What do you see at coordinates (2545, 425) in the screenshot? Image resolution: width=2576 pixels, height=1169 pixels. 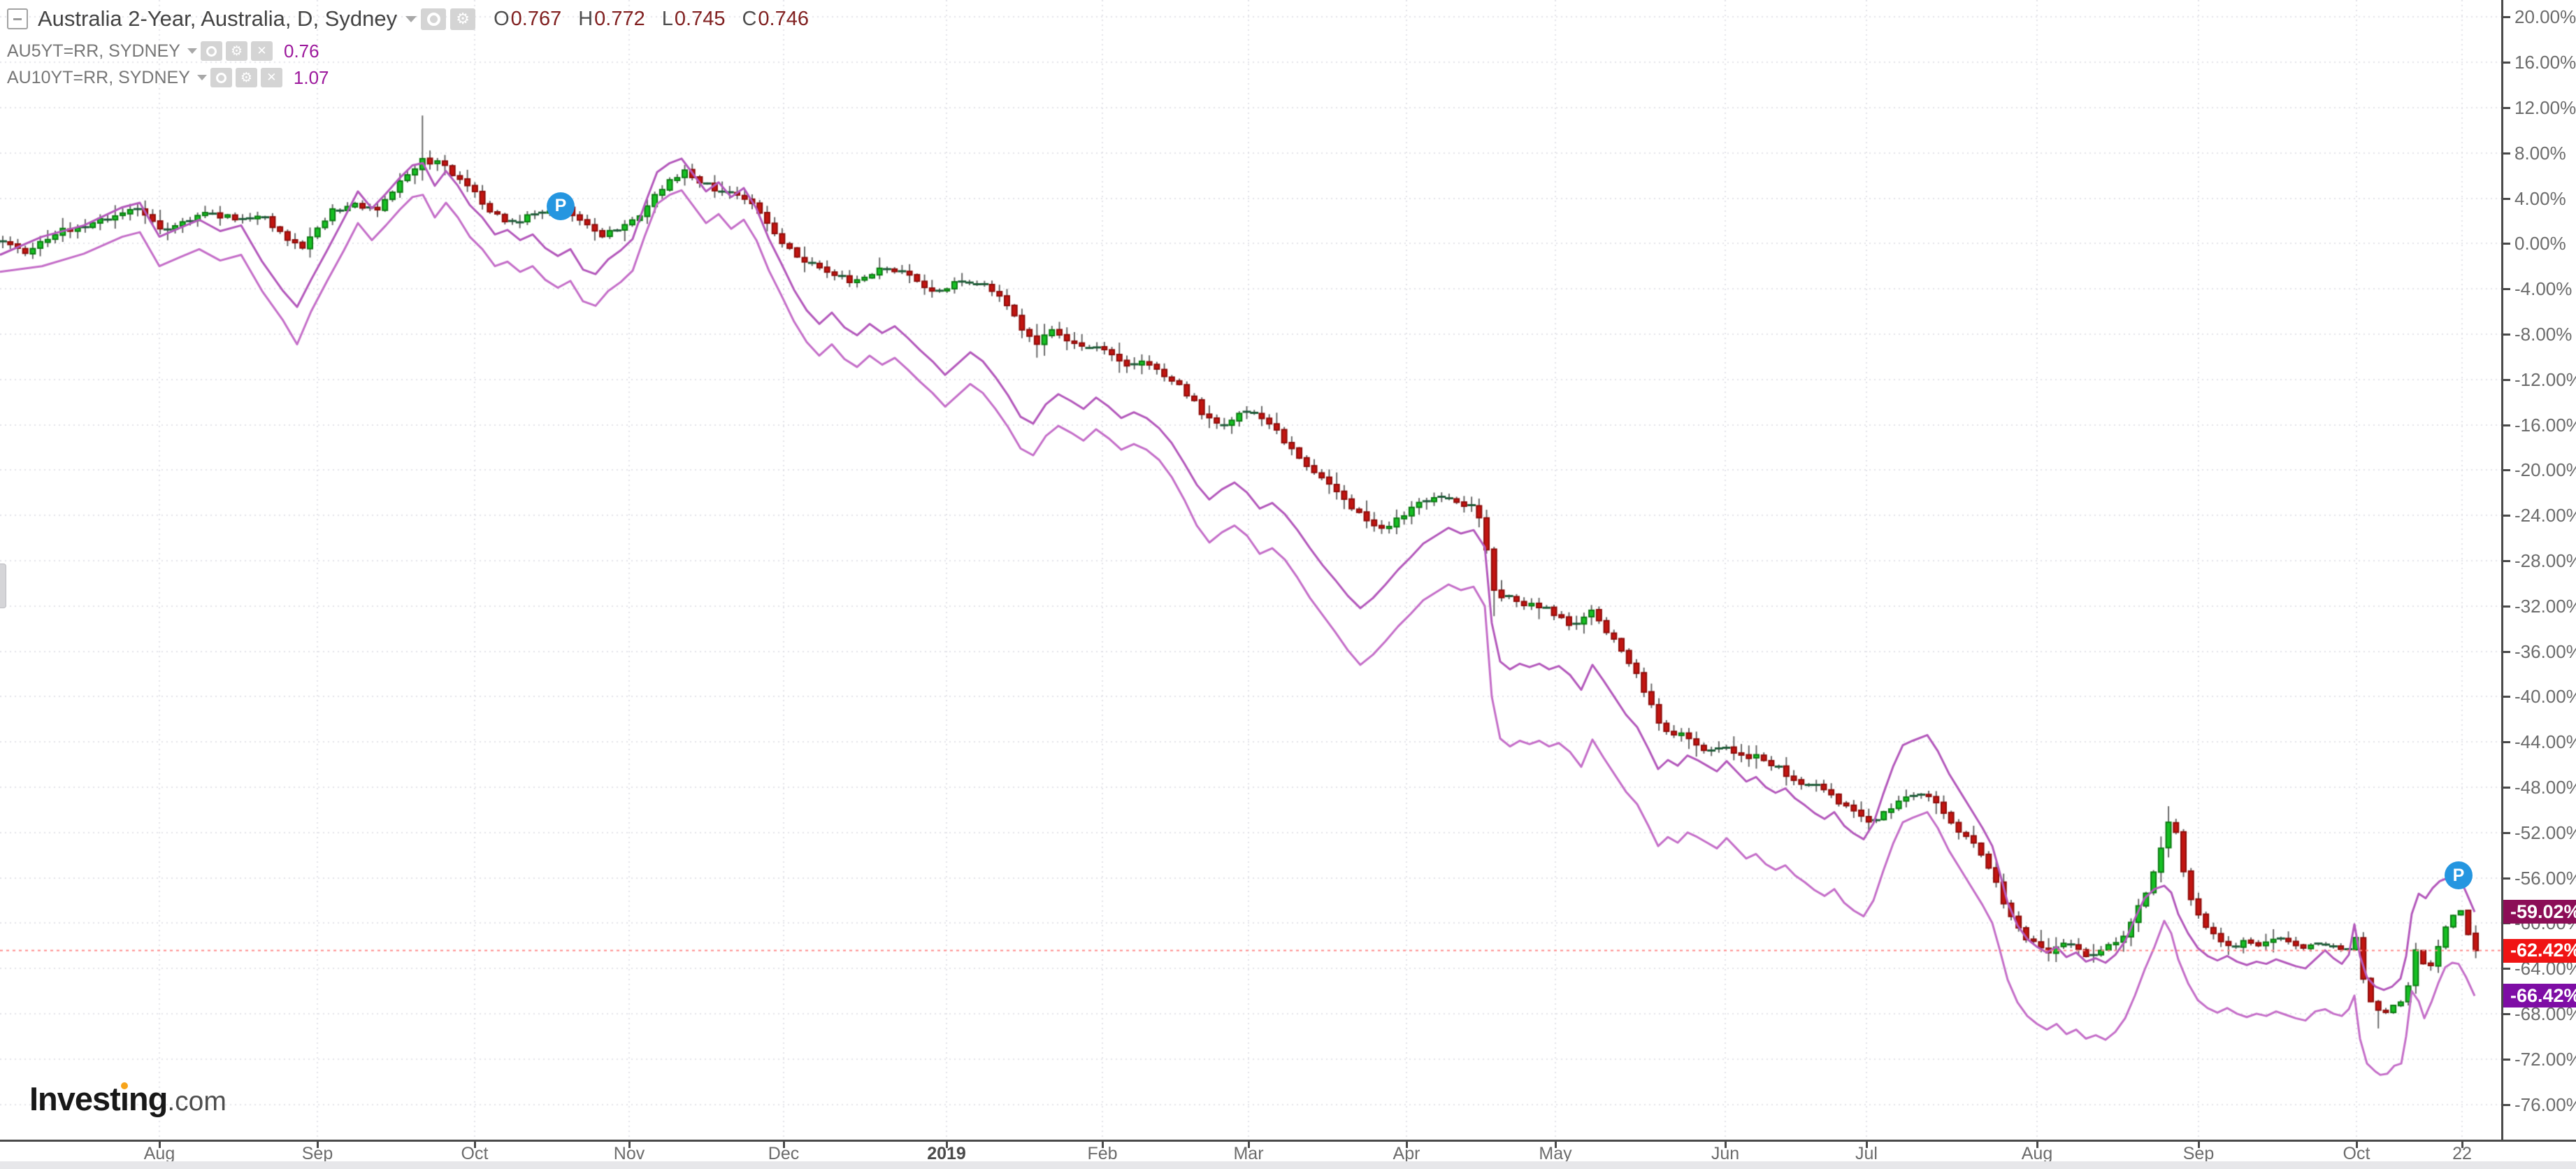 I see `y-axis-label: -16.00%` at bounding box center [2545, 425].